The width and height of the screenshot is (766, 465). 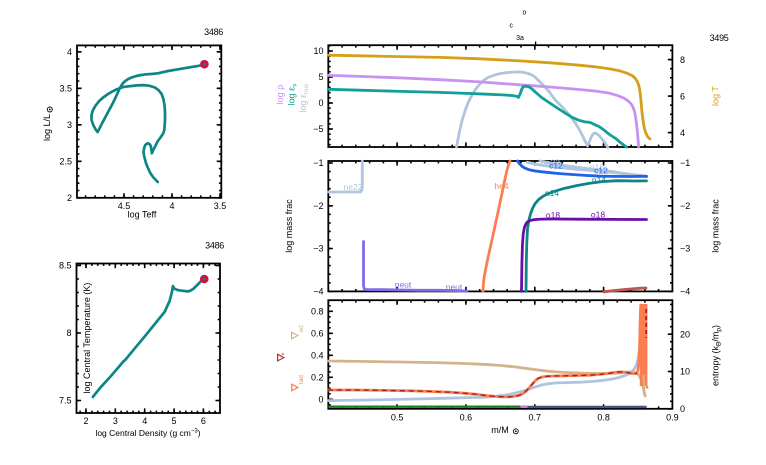 I want to click on svg-text: −5, so click(x=318, y=129).